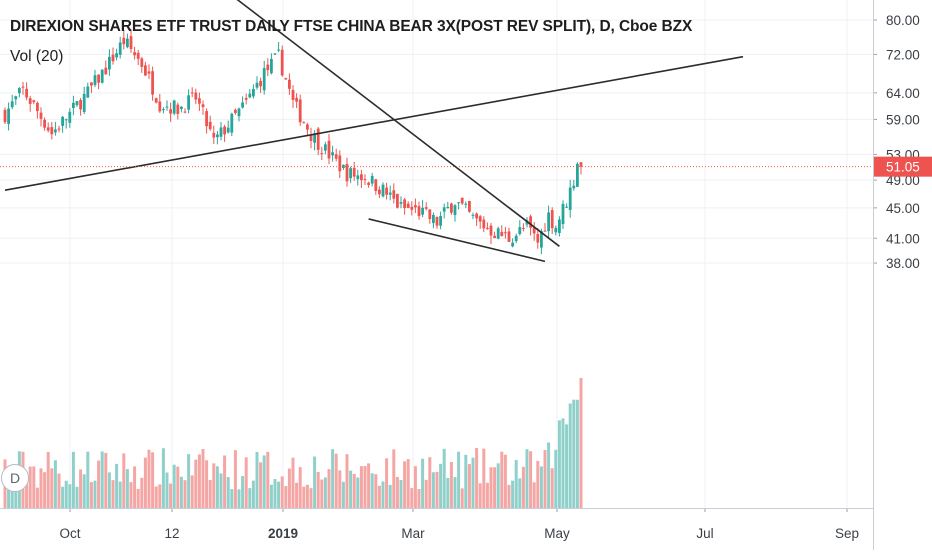 The width and height of the screenshot is (932, 555). Describe the element at coordinates (903, 208) in the screenshot. I see `y-tick-label: 45.00` at that location.